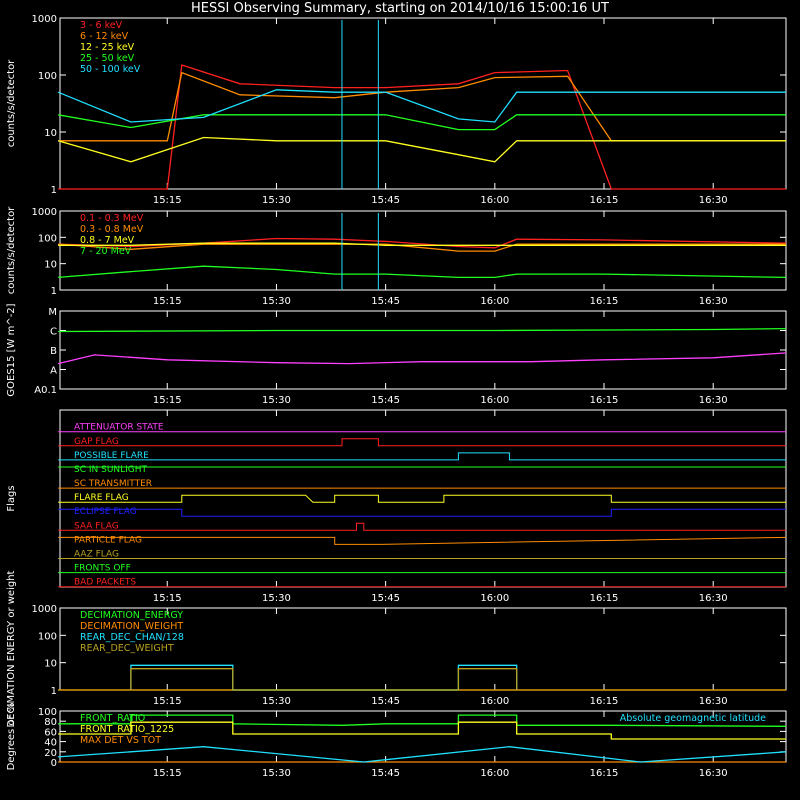  Describe the element at coordinates (604, 598) in the screenshot. I see `flags-x-tick-label: 16:15` at that location.